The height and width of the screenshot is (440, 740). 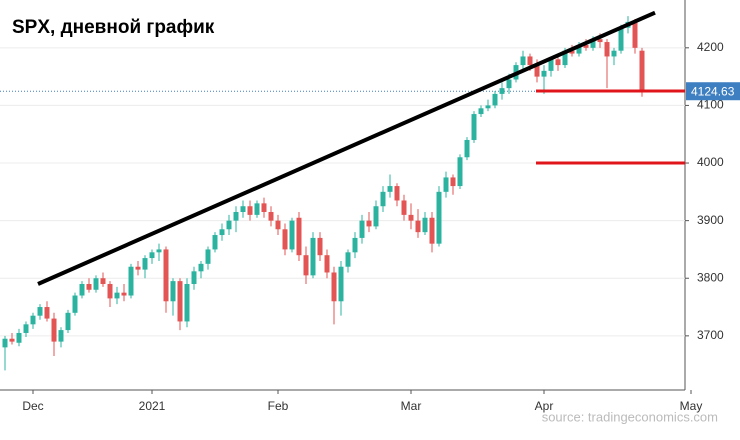 I want to click on x-tick-label: Feb, so click(x=278, y=406).